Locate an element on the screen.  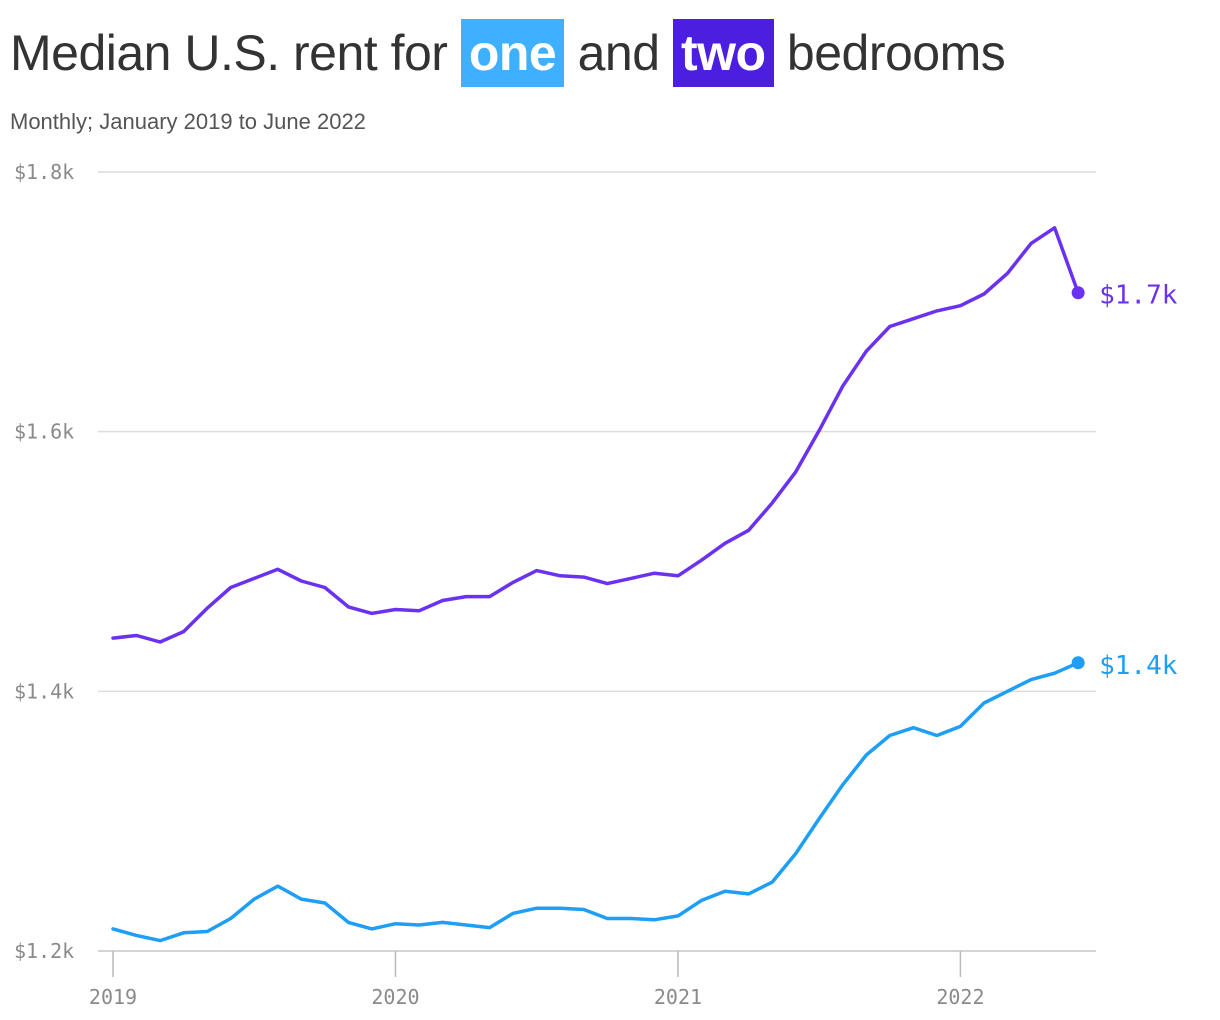
chart-subtitle: Monthly; January 2019 to June 2022 is located at coordinates (188, 121).